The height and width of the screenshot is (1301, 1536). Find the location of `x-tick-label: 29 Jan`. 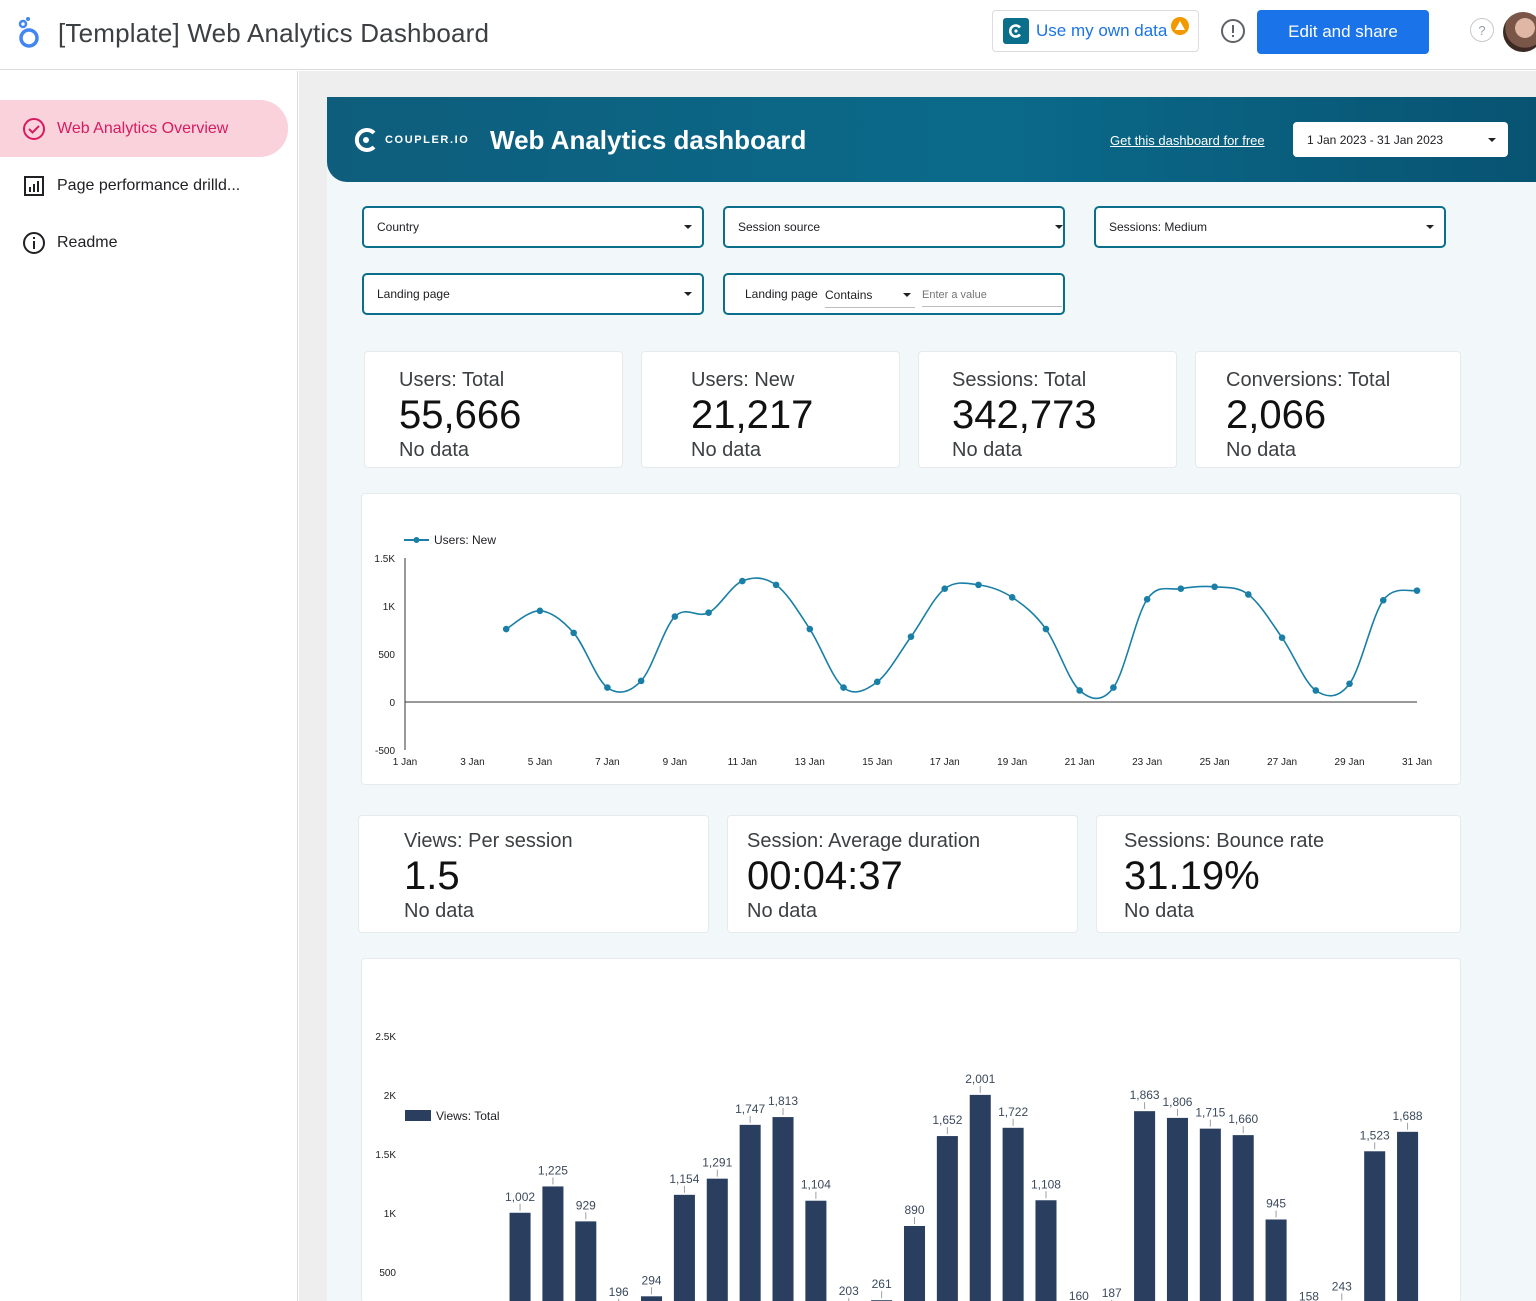

x-tick-label: 29 Jan is located at coordinates (1350, 762).